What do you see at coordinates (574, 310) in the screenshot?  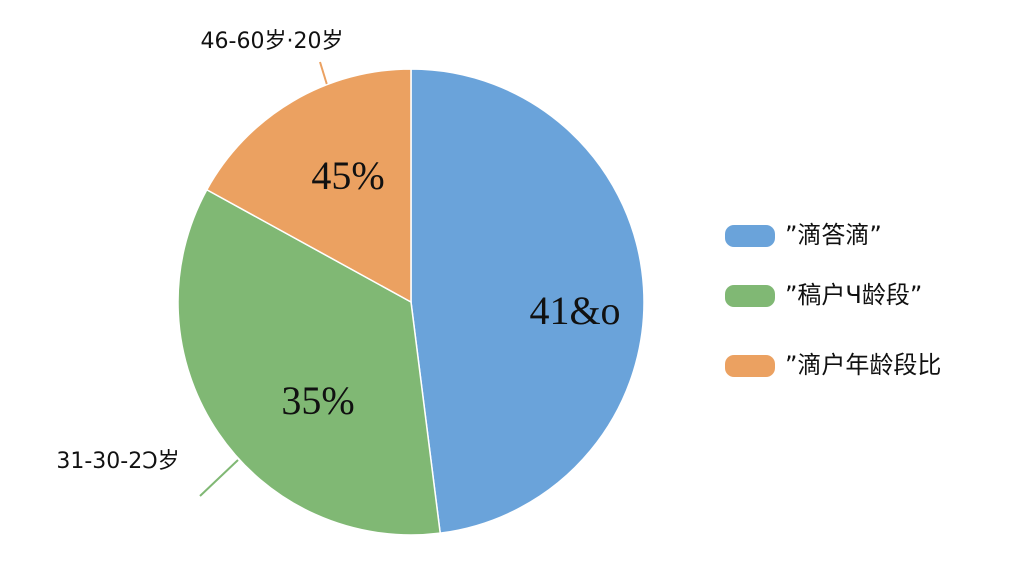 I see `annotation: 41&o` at bounding box center [574, 310].